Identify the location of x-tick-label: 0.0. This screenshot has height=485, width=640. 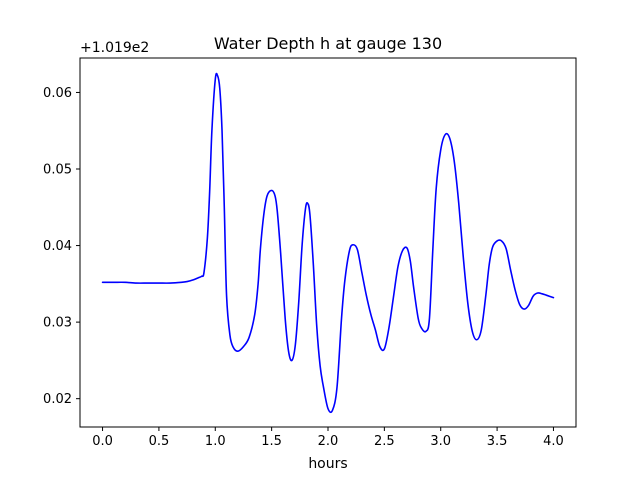
(102, 441).